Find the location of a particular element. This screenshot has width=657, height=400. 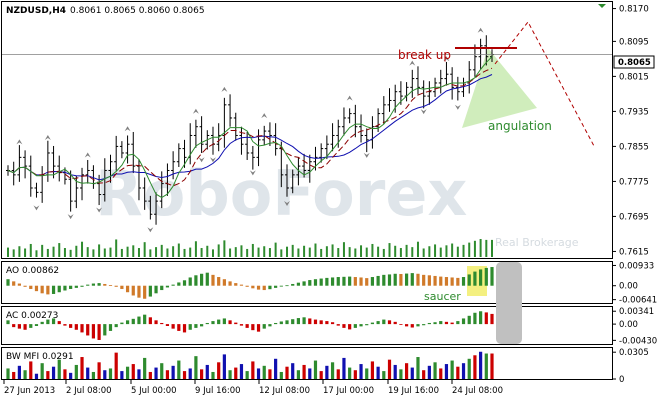

angulation-triangle is located at coordinates (499, 88).